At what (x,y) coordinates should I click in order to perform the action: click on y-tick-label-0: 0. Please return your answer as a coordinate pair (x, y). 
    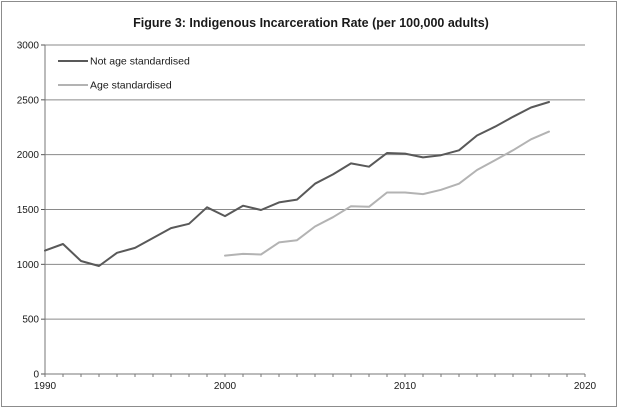
    Looking at the image, I should click on (36, 375).